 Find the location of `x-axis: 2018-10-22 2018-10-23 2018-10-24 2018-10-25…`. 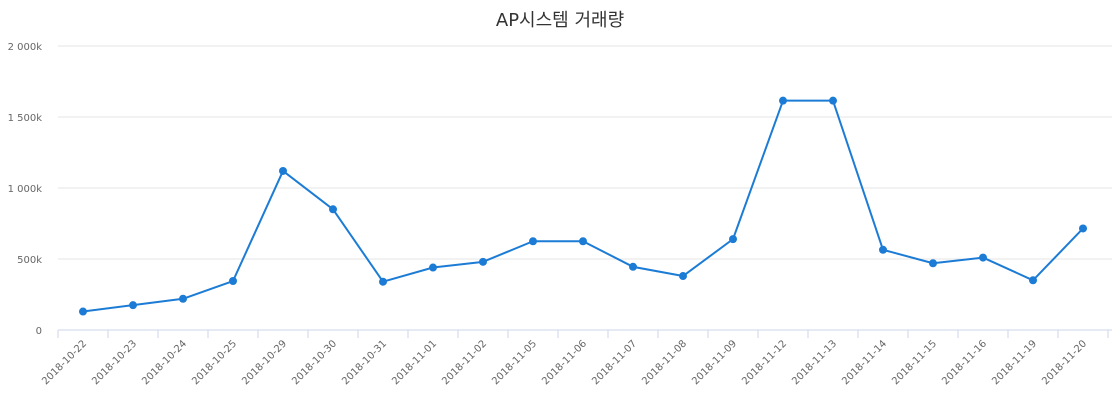

x-axis: 2018-10-22 2018-10-23 2018-10-24 2018-10-25… is located at coordinates (576, 358).